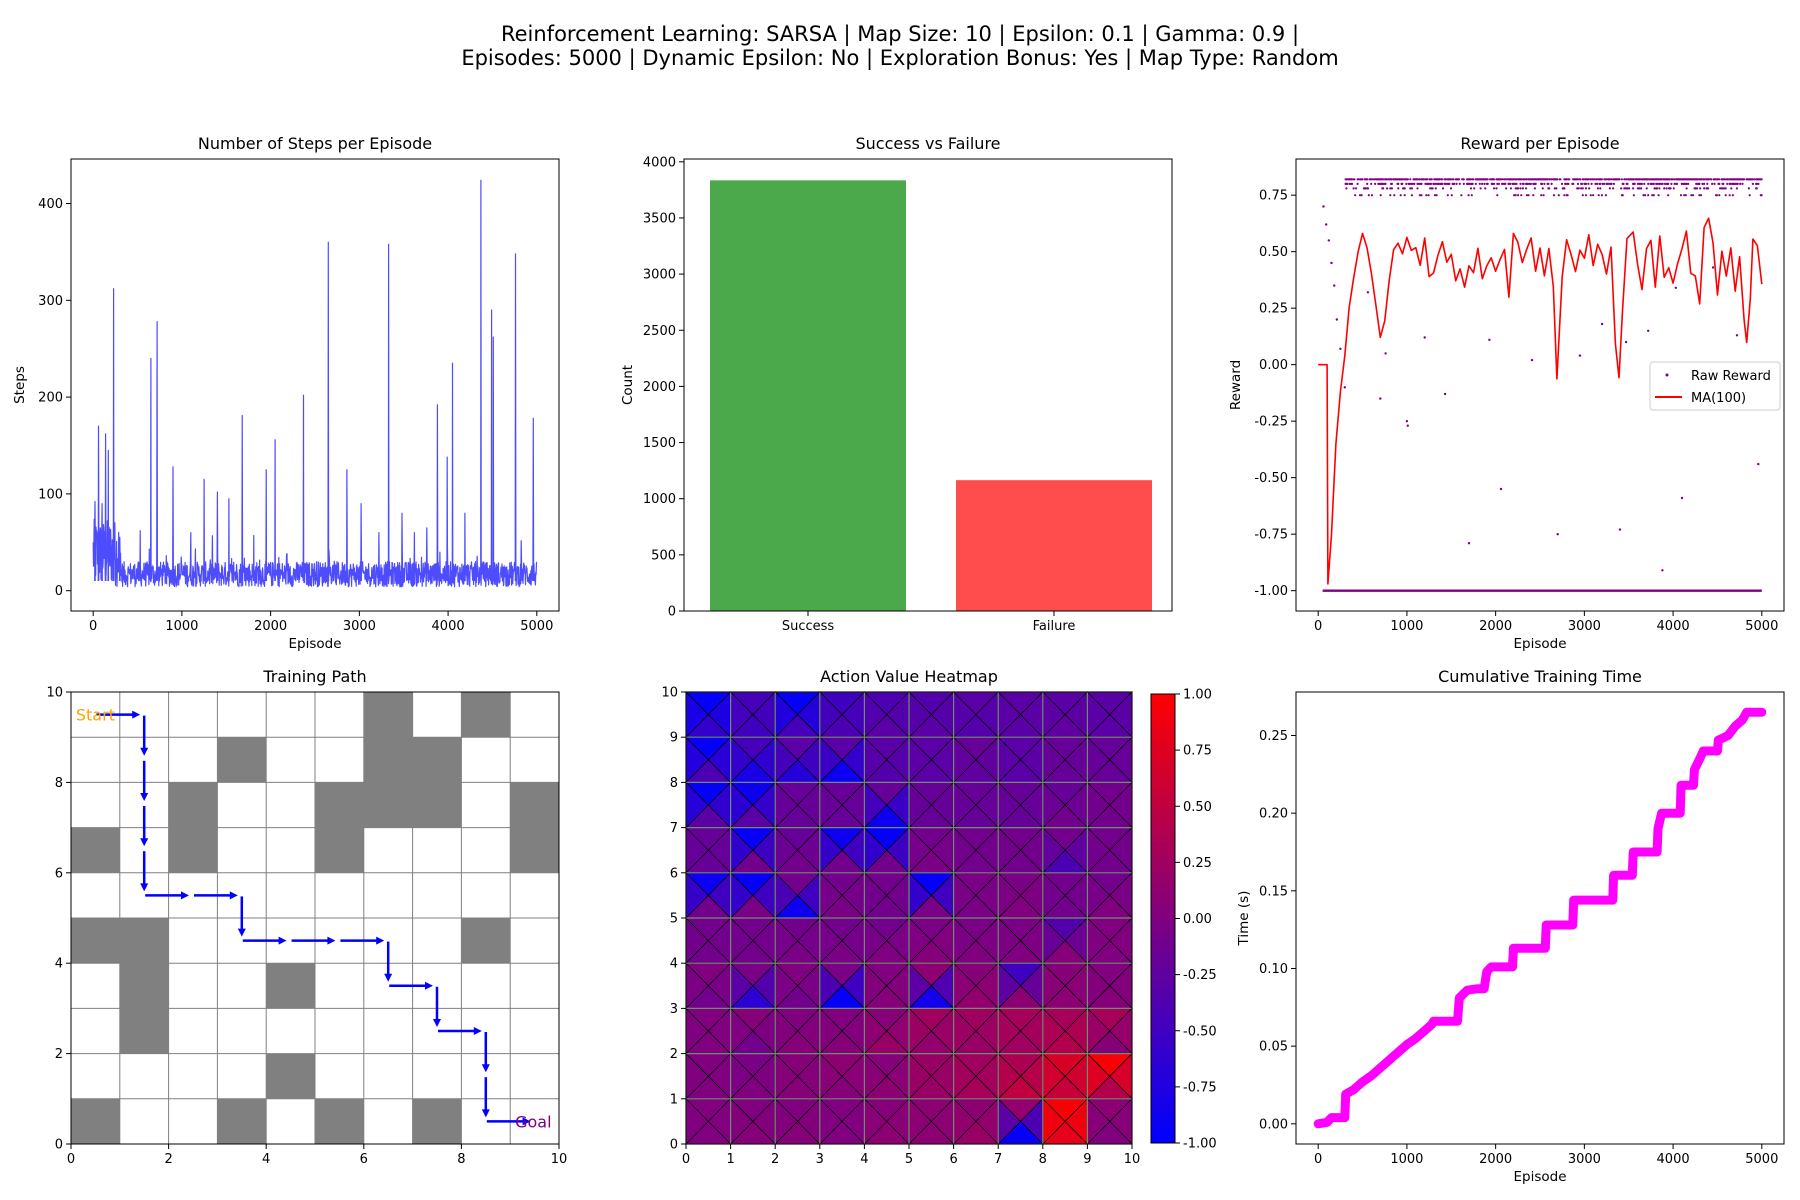  I want to click on y-tick-label: 0.25, so click(1273, 736).